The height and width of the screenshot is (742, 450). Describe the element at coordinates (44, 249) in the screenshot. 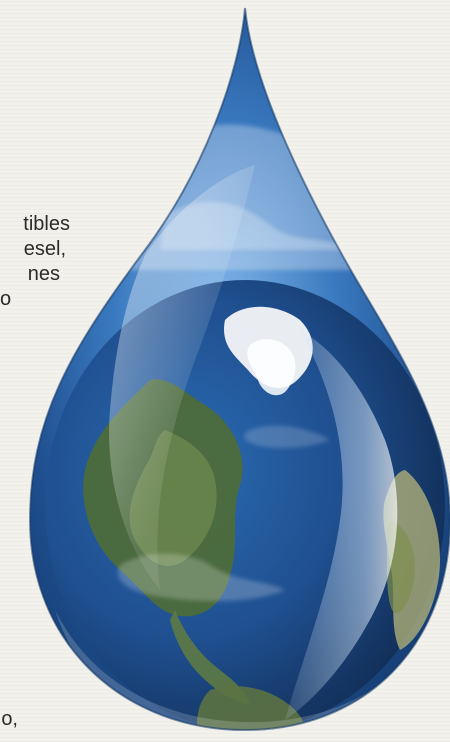

I see `text-fragment-2: esel,` at that location.